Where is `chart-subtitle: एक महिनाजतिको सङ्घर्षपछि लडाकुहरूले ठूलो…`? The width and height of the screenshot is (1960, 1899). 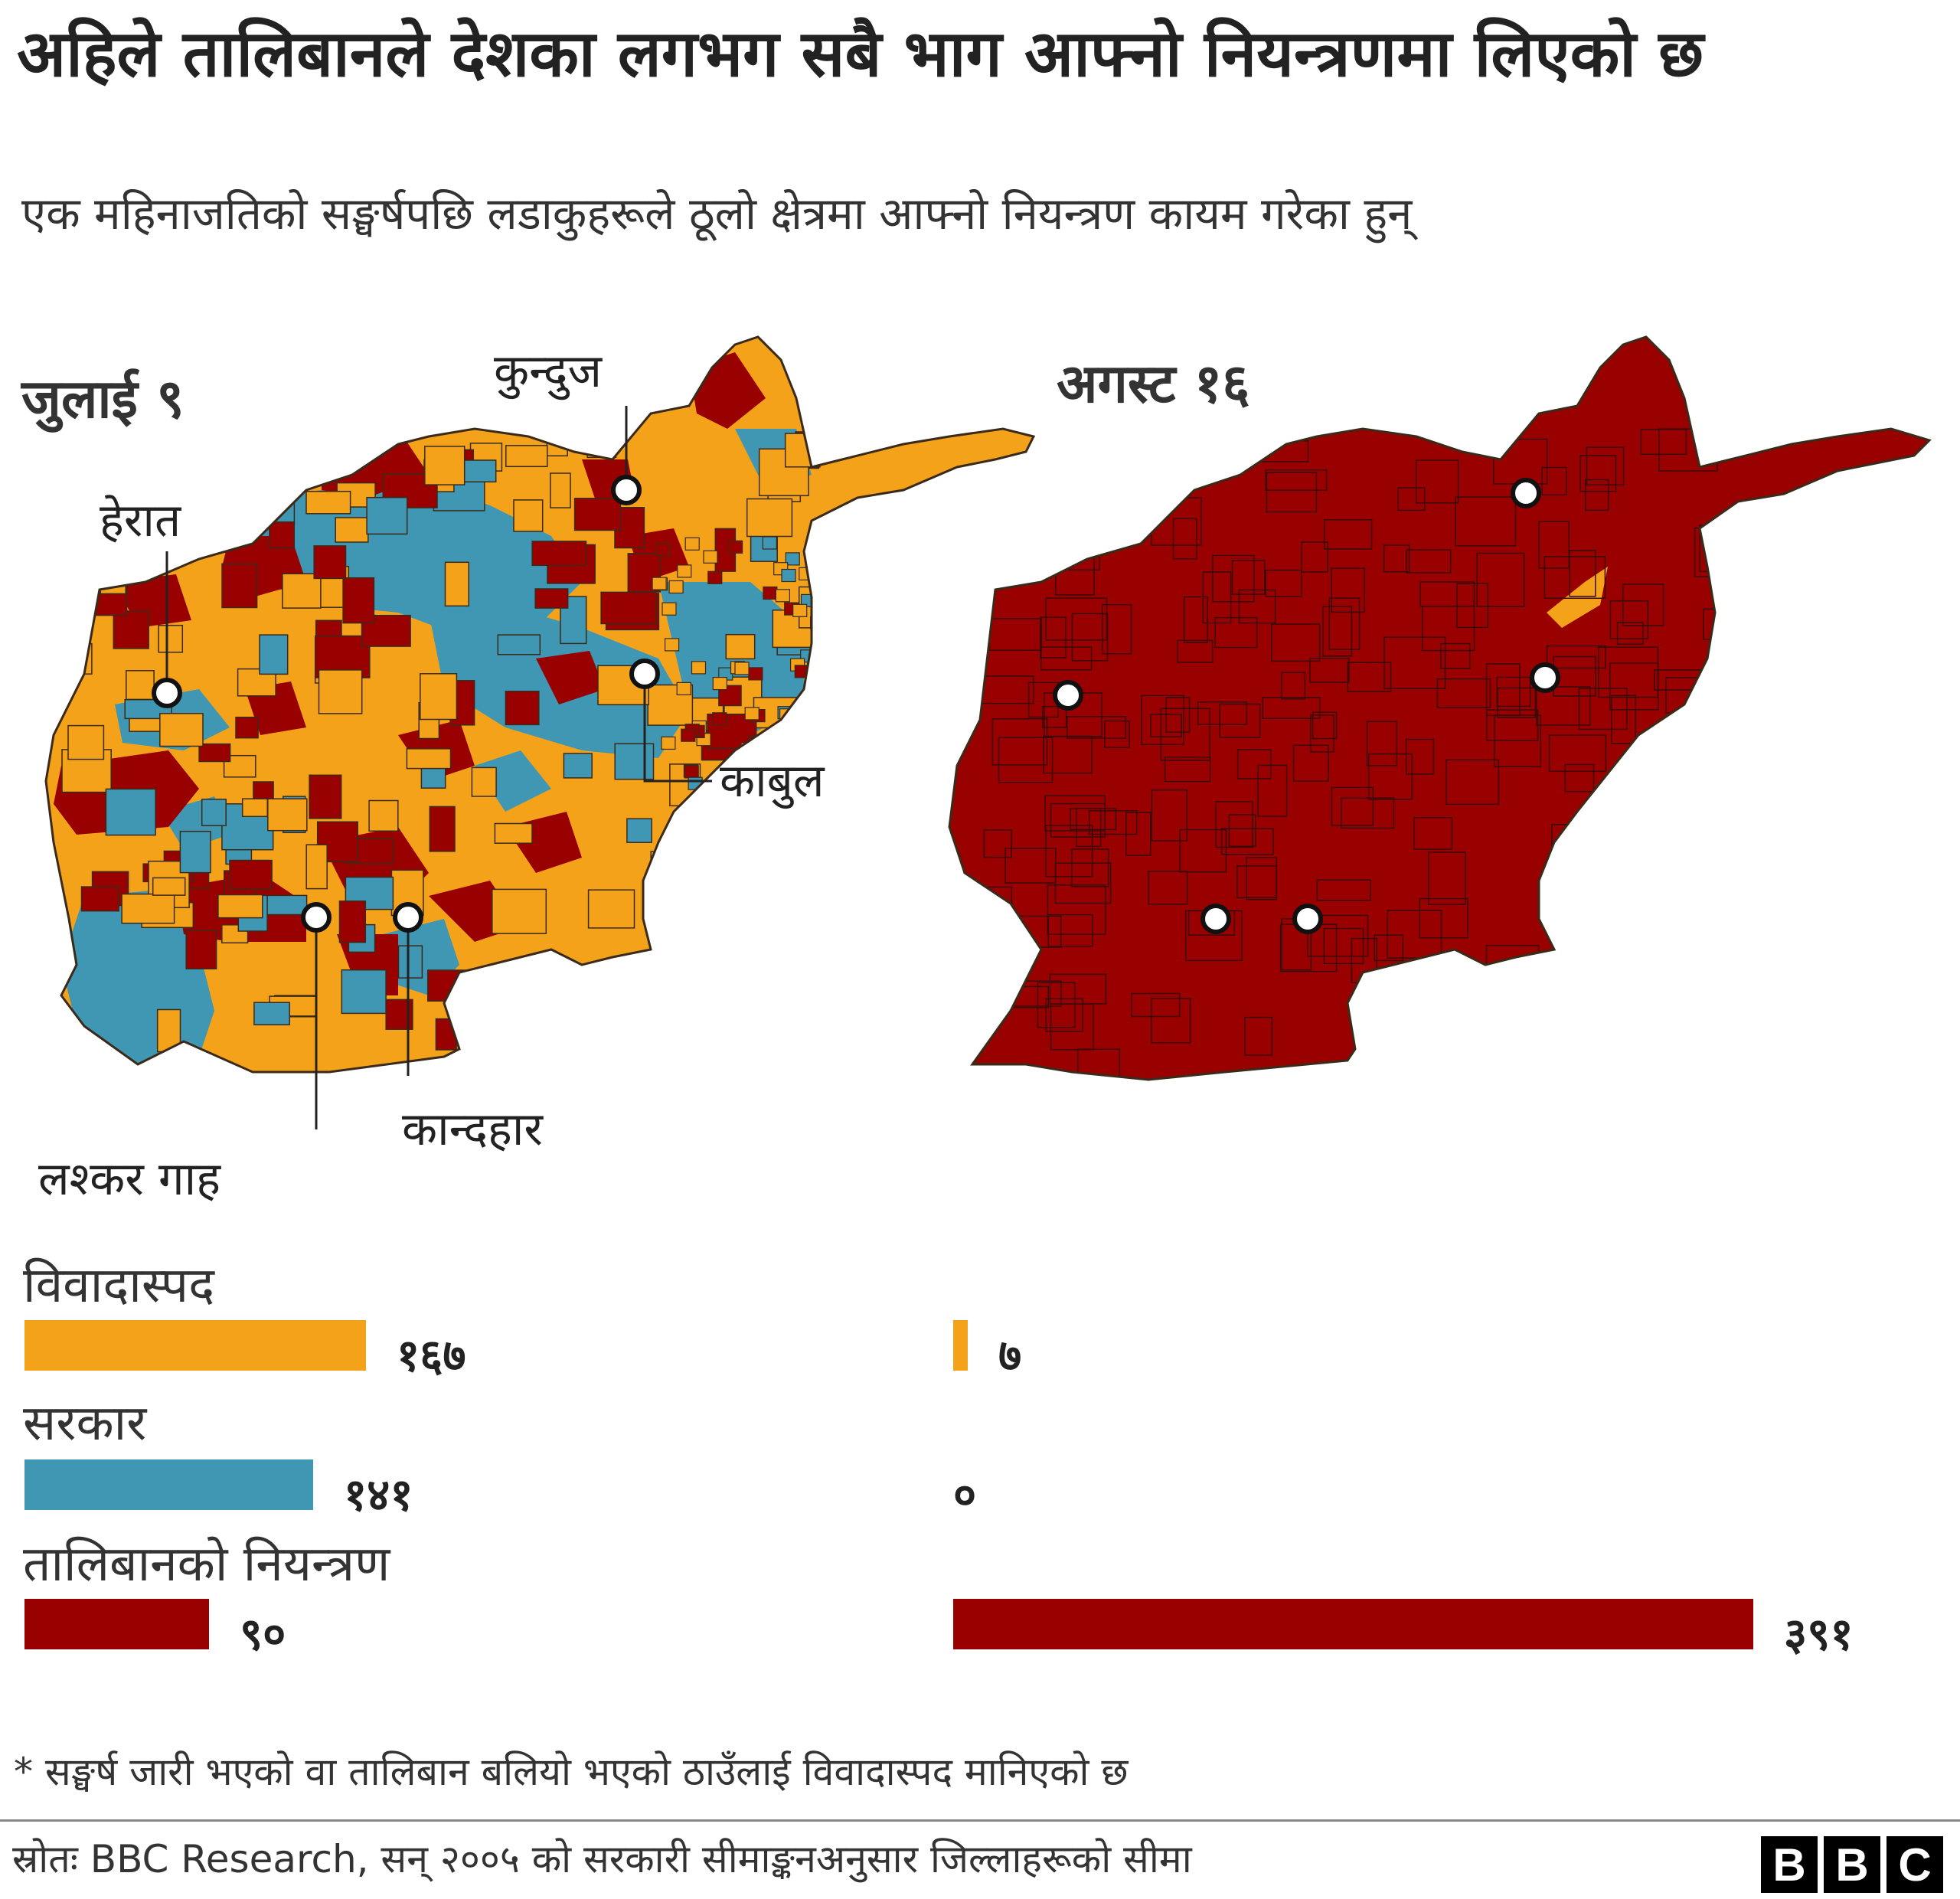
chart-subtitle: एक महिनाजतिको सङ्घर्षपछि लडाकुहरूले ठूलो… is located at coordinates (717, 214).